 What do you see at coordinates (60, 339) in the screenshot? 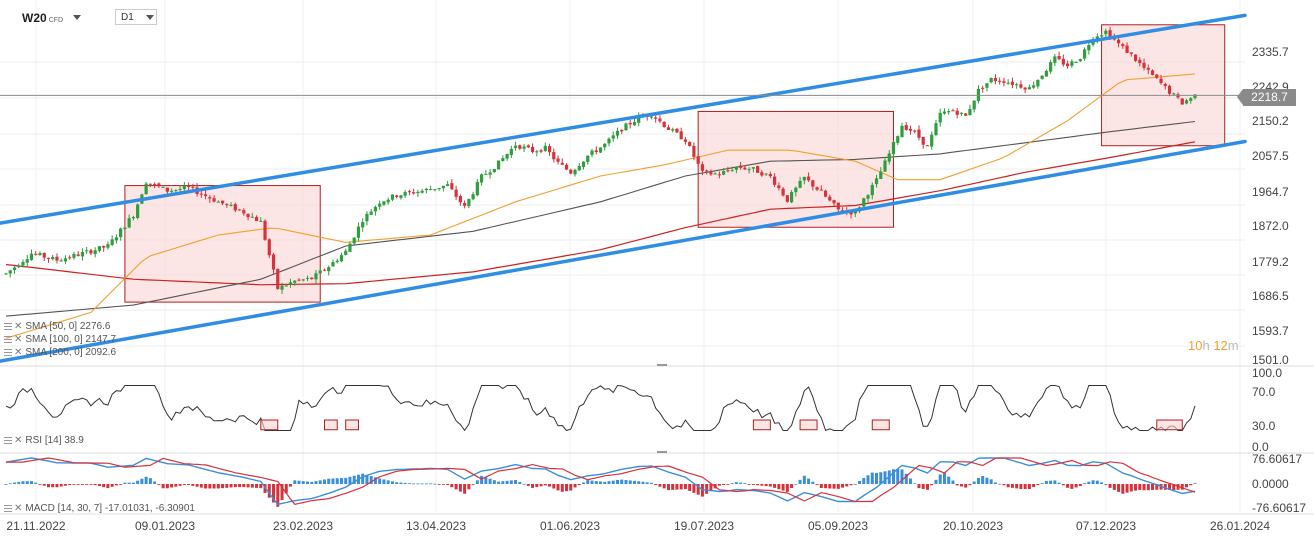
I see `legend-sma100: ✕ SMA [100, 0] 2147.7` at bounding box center [60, 339].